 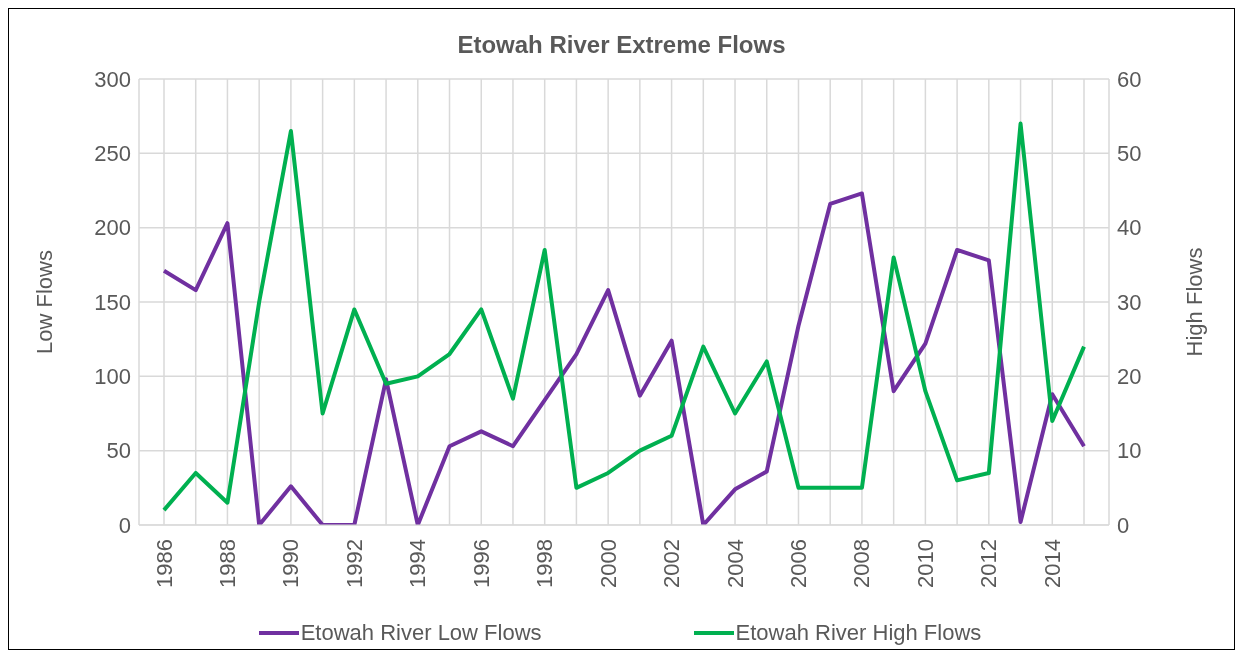 What do you see at coordinates (354, 563) in the screenshot?
I see `x-tick-label: 1992` at bounding box center [354, 563].